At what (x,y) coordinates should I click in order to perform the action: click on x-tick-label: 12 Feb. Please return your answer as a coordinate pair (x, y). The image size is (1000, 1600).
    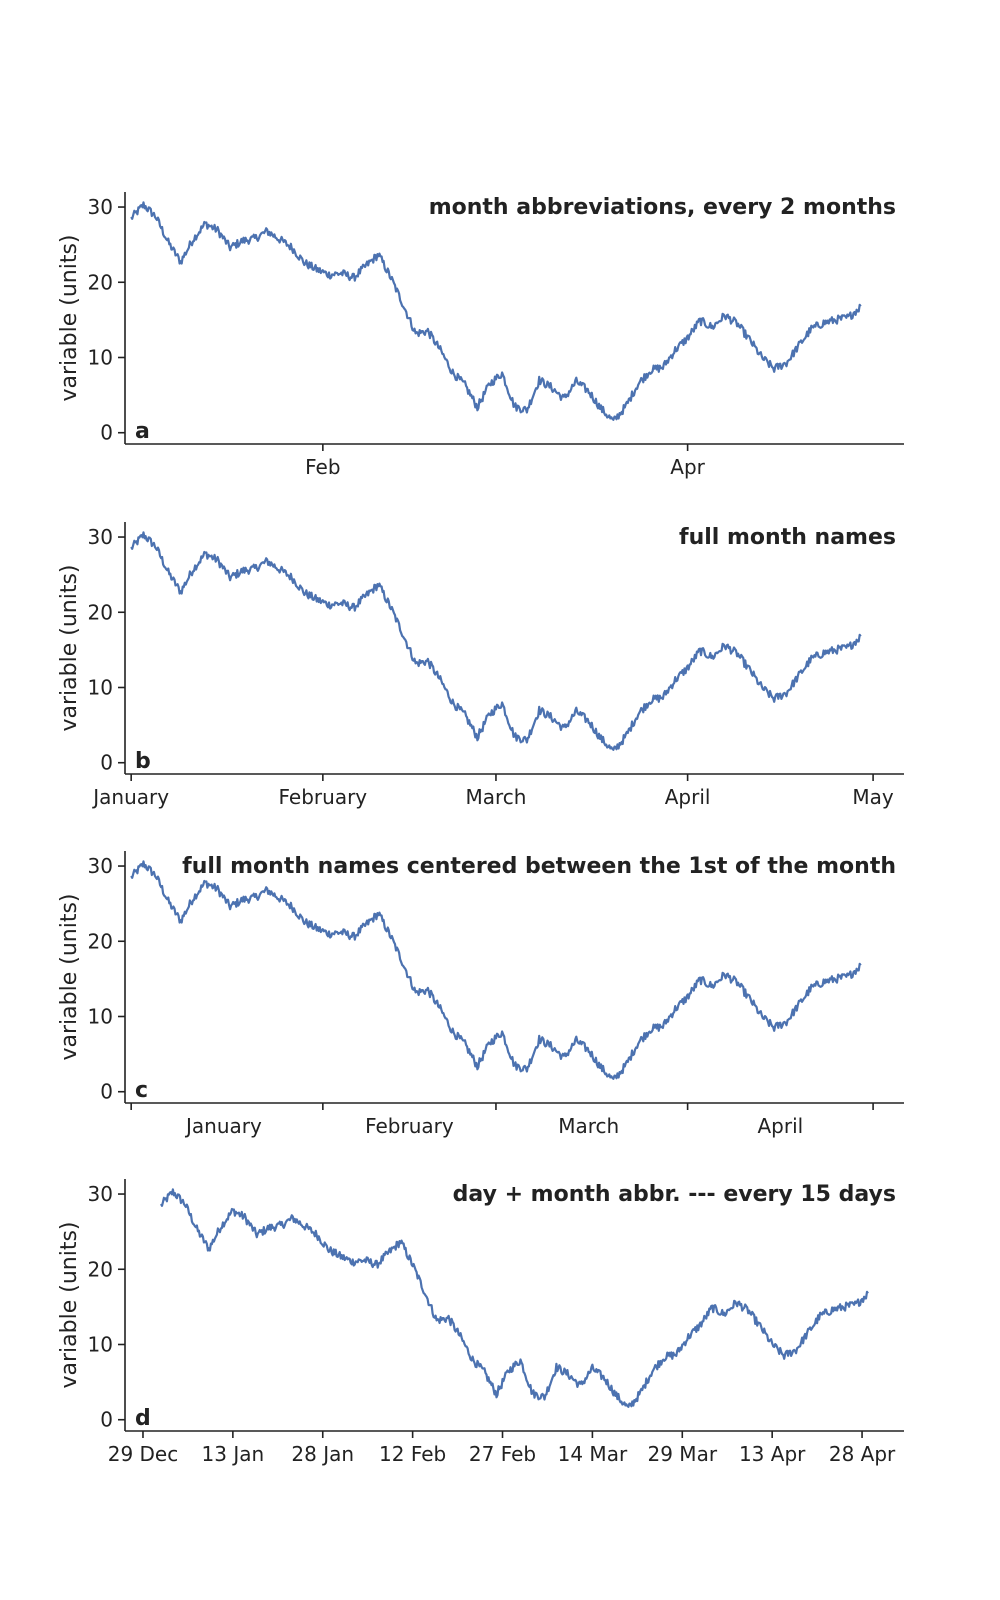
    Looking at the image, I should click on (412, 1454).